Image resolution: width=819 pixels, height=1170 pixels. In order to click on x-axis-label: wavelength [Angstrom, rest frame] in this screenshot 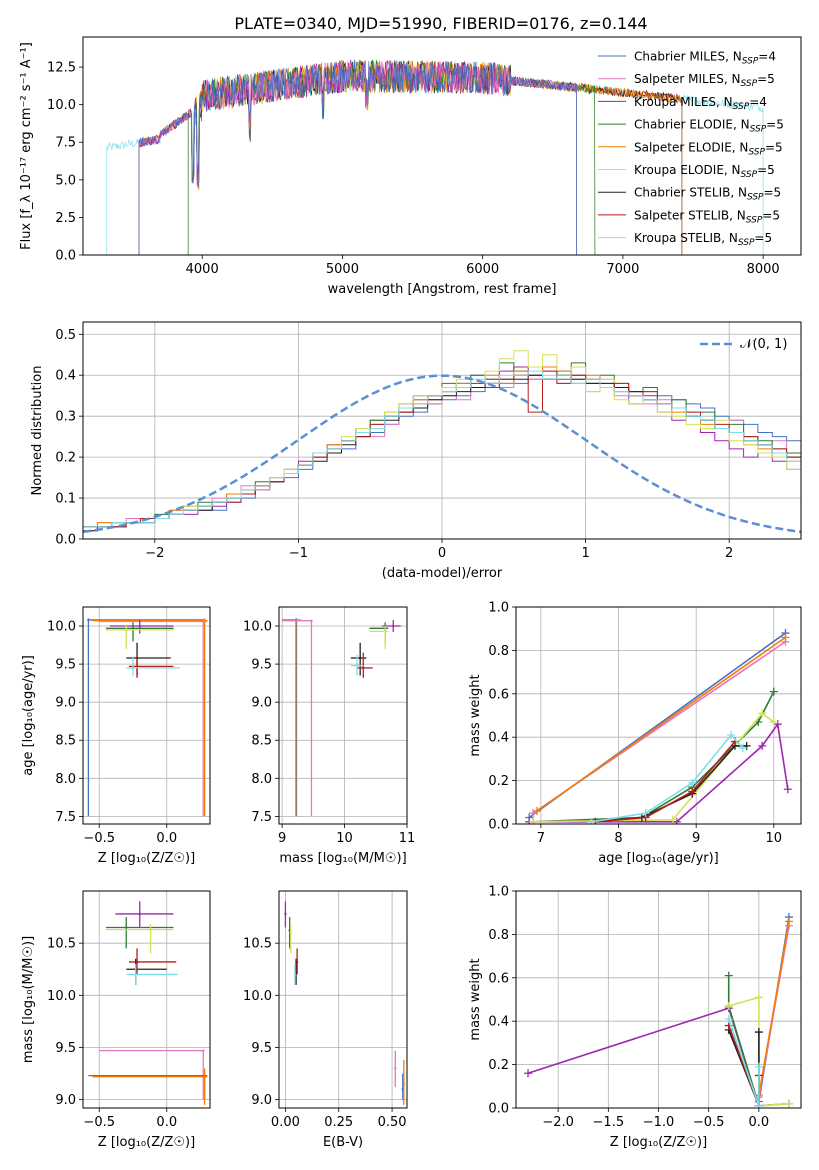, I will do `click(442, 289)`.